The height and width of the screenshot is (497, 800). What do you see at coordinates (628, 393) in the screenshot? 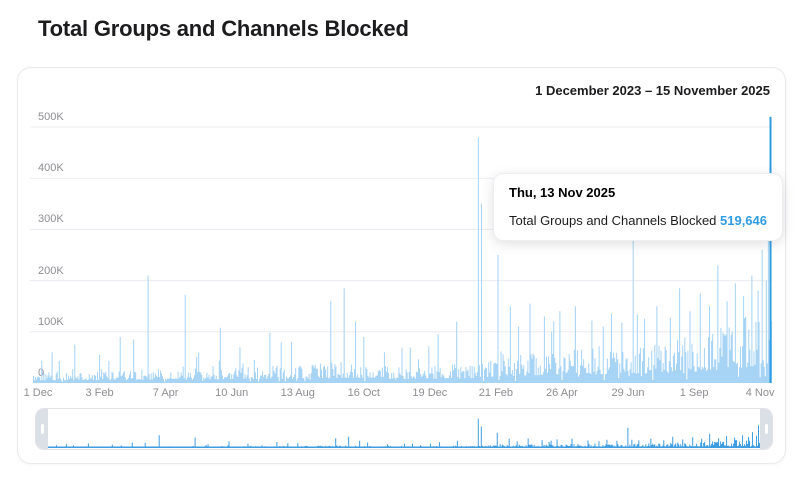
I see `x-axis-label: 29 Jun` at bounding box center [628, 393].